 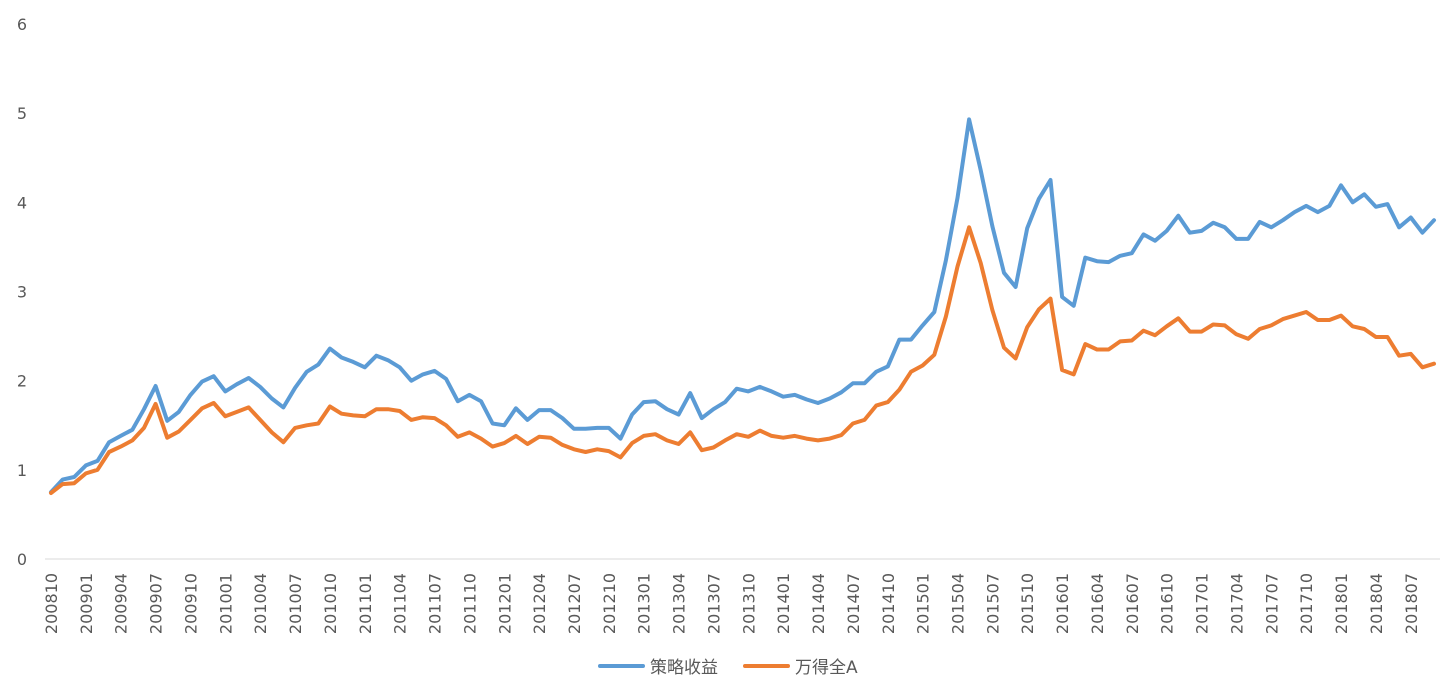 I want to click on legend: 策略收益 万得全A, so click(x=728, y=668).